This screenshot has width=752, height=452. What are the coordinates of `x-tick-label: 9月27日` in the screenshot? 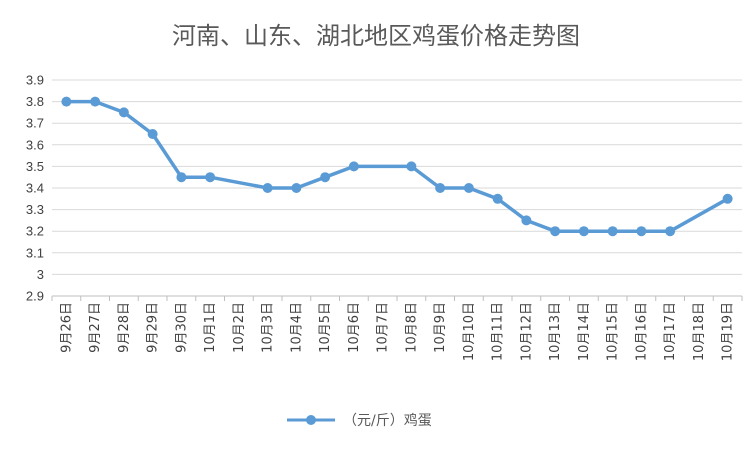 It's located at (95, 327).